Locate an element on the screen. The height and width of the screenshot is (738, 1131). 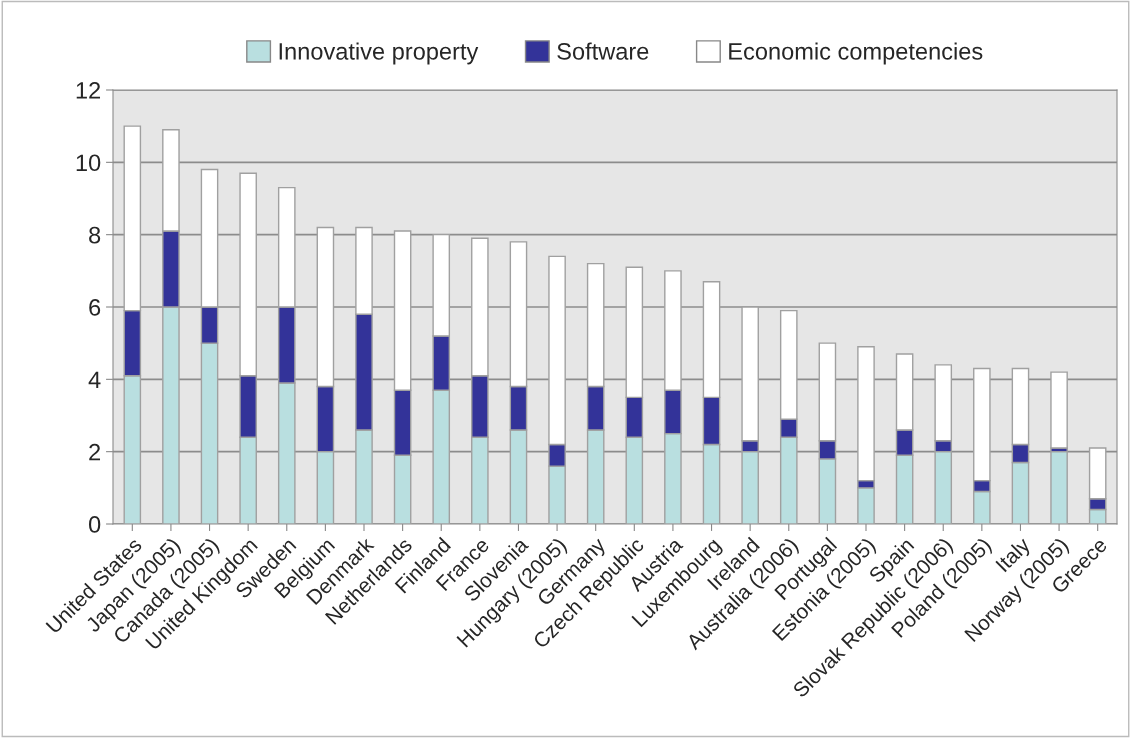
y-tick-label: 8 is located at coordinates (95, 235).